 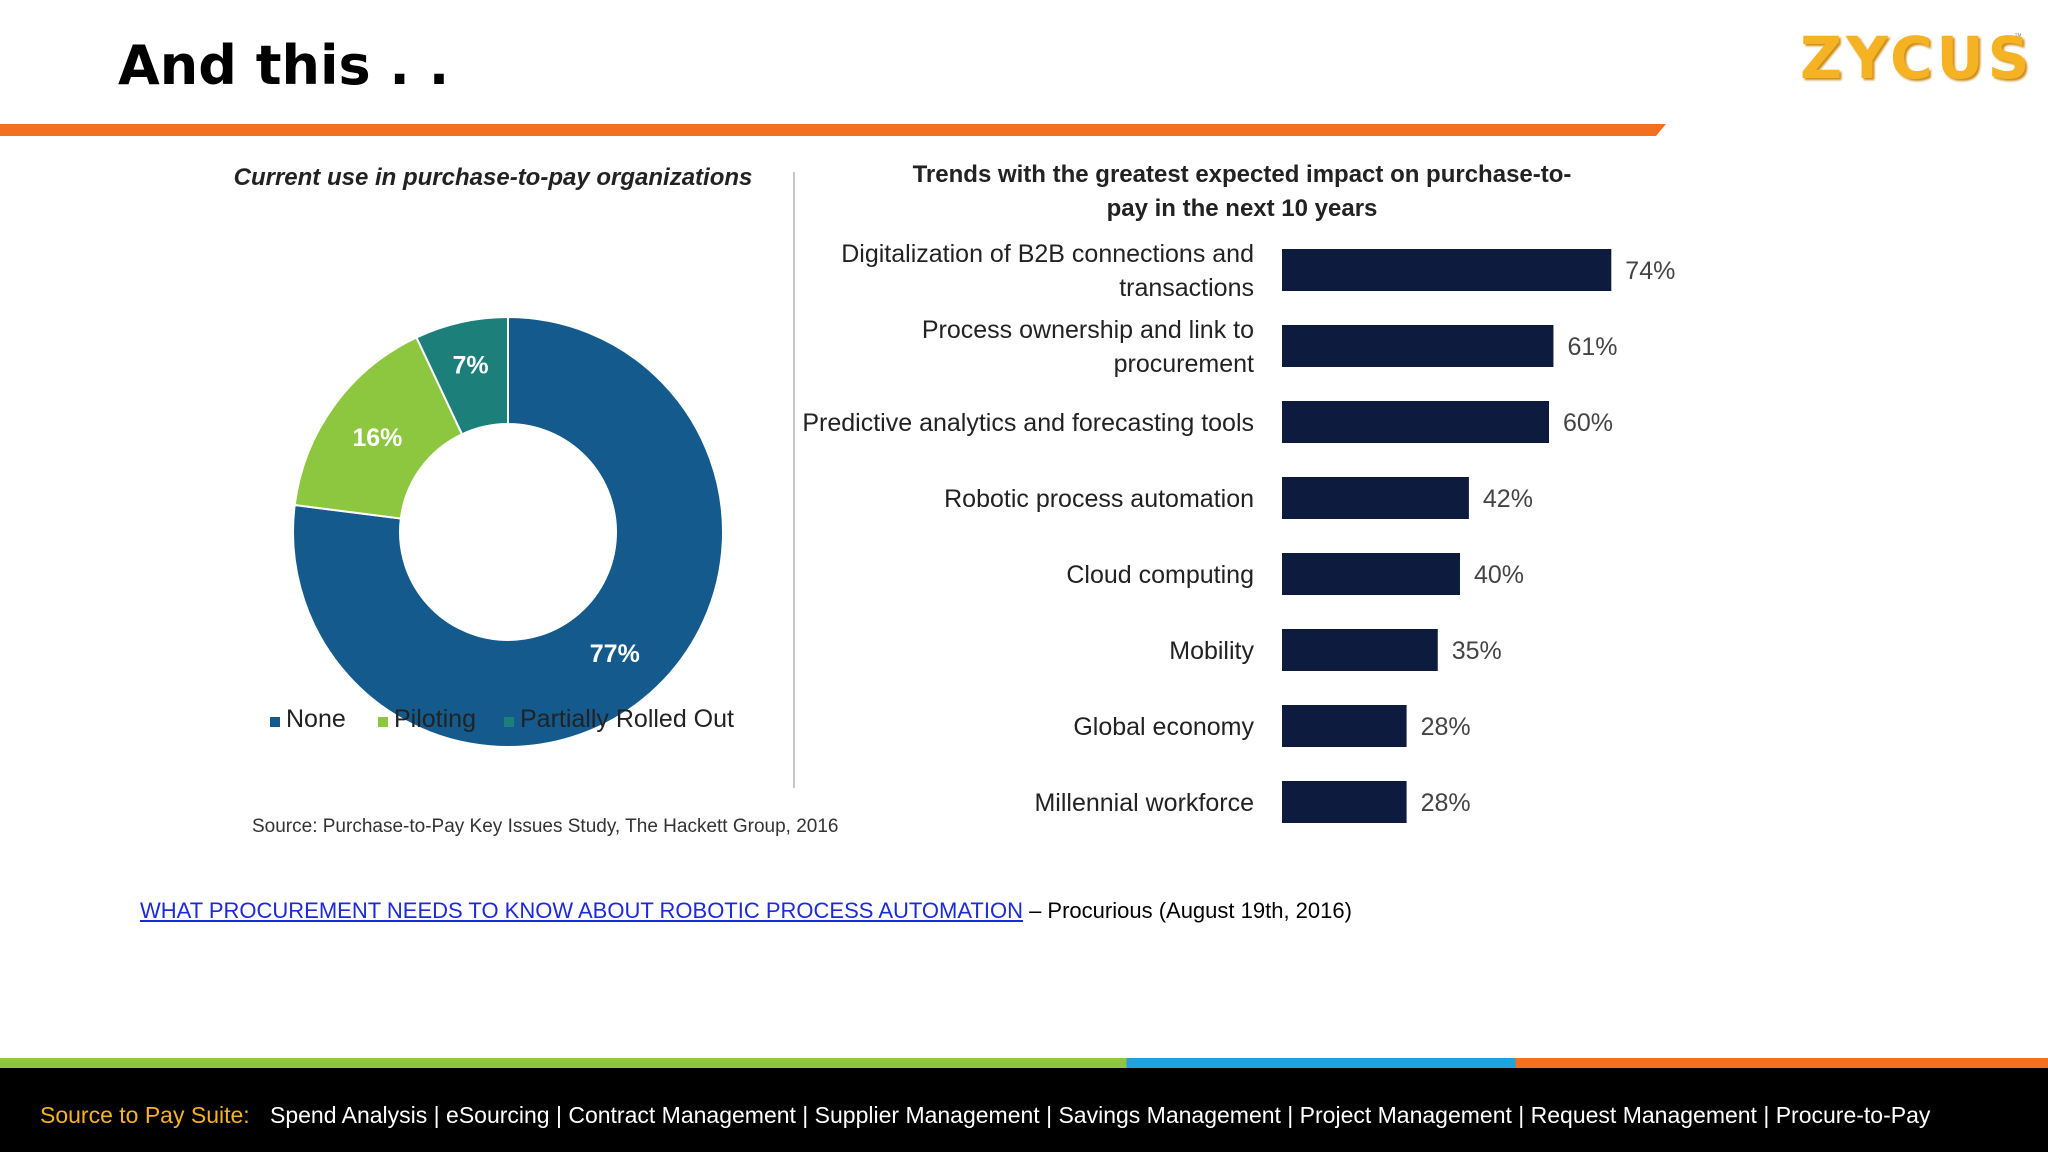 I want to click on bar-category-label: Process ownership and link to, so click(x=1088, y=330).